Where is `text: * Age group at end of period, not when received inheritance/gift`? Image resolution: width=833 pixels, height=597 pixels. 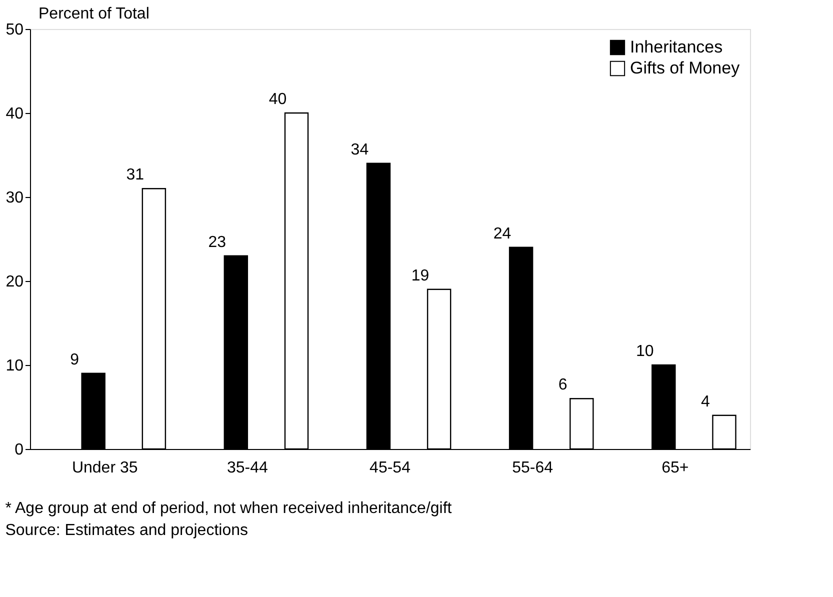
text: * Age group at end of period, not when received inheritance/gift is located at coordinates (228, 508).